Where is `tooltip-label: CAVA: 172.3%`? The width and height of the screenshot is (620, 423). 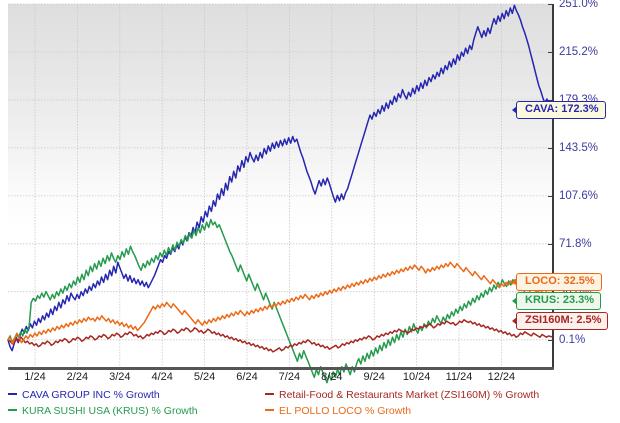
tooltip-label: CAVA: 172.3% is located at coordinates (562, 109).